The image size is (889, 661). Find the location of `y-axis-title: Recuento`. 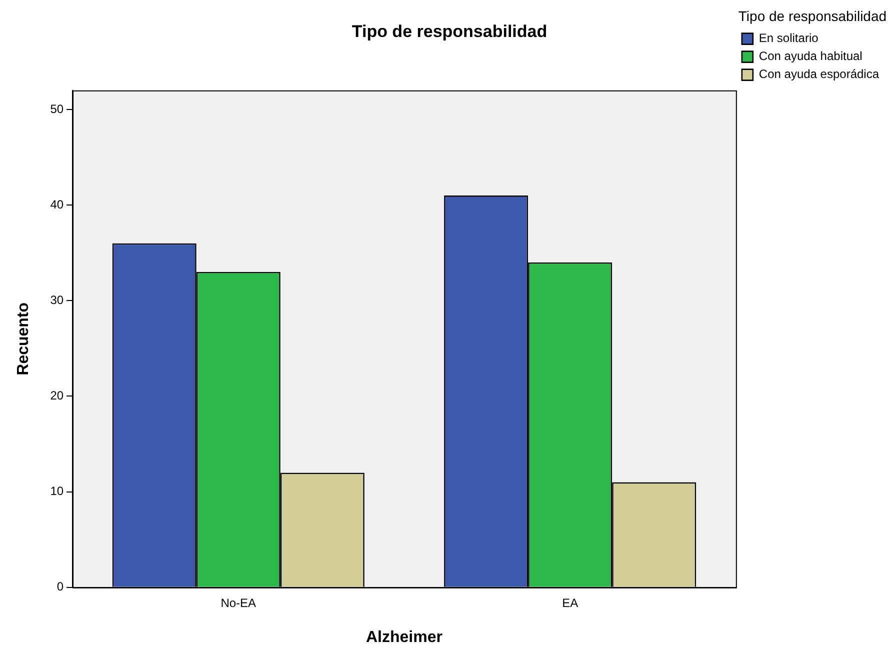

y-axis-title: Recuento is located at coordinates (23, 339).